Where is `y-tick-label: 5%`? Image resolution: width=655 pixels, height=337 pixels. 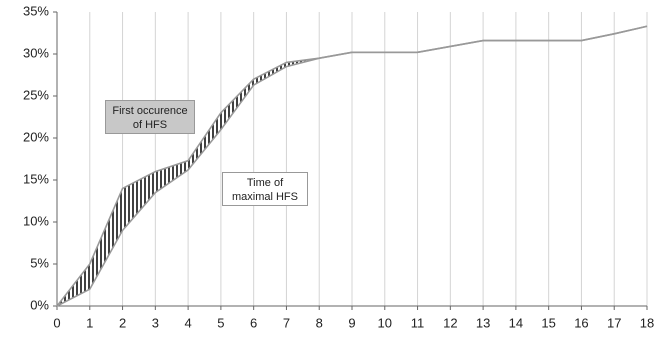
y-tick-label: 5% is located at coordinates (39, 262).